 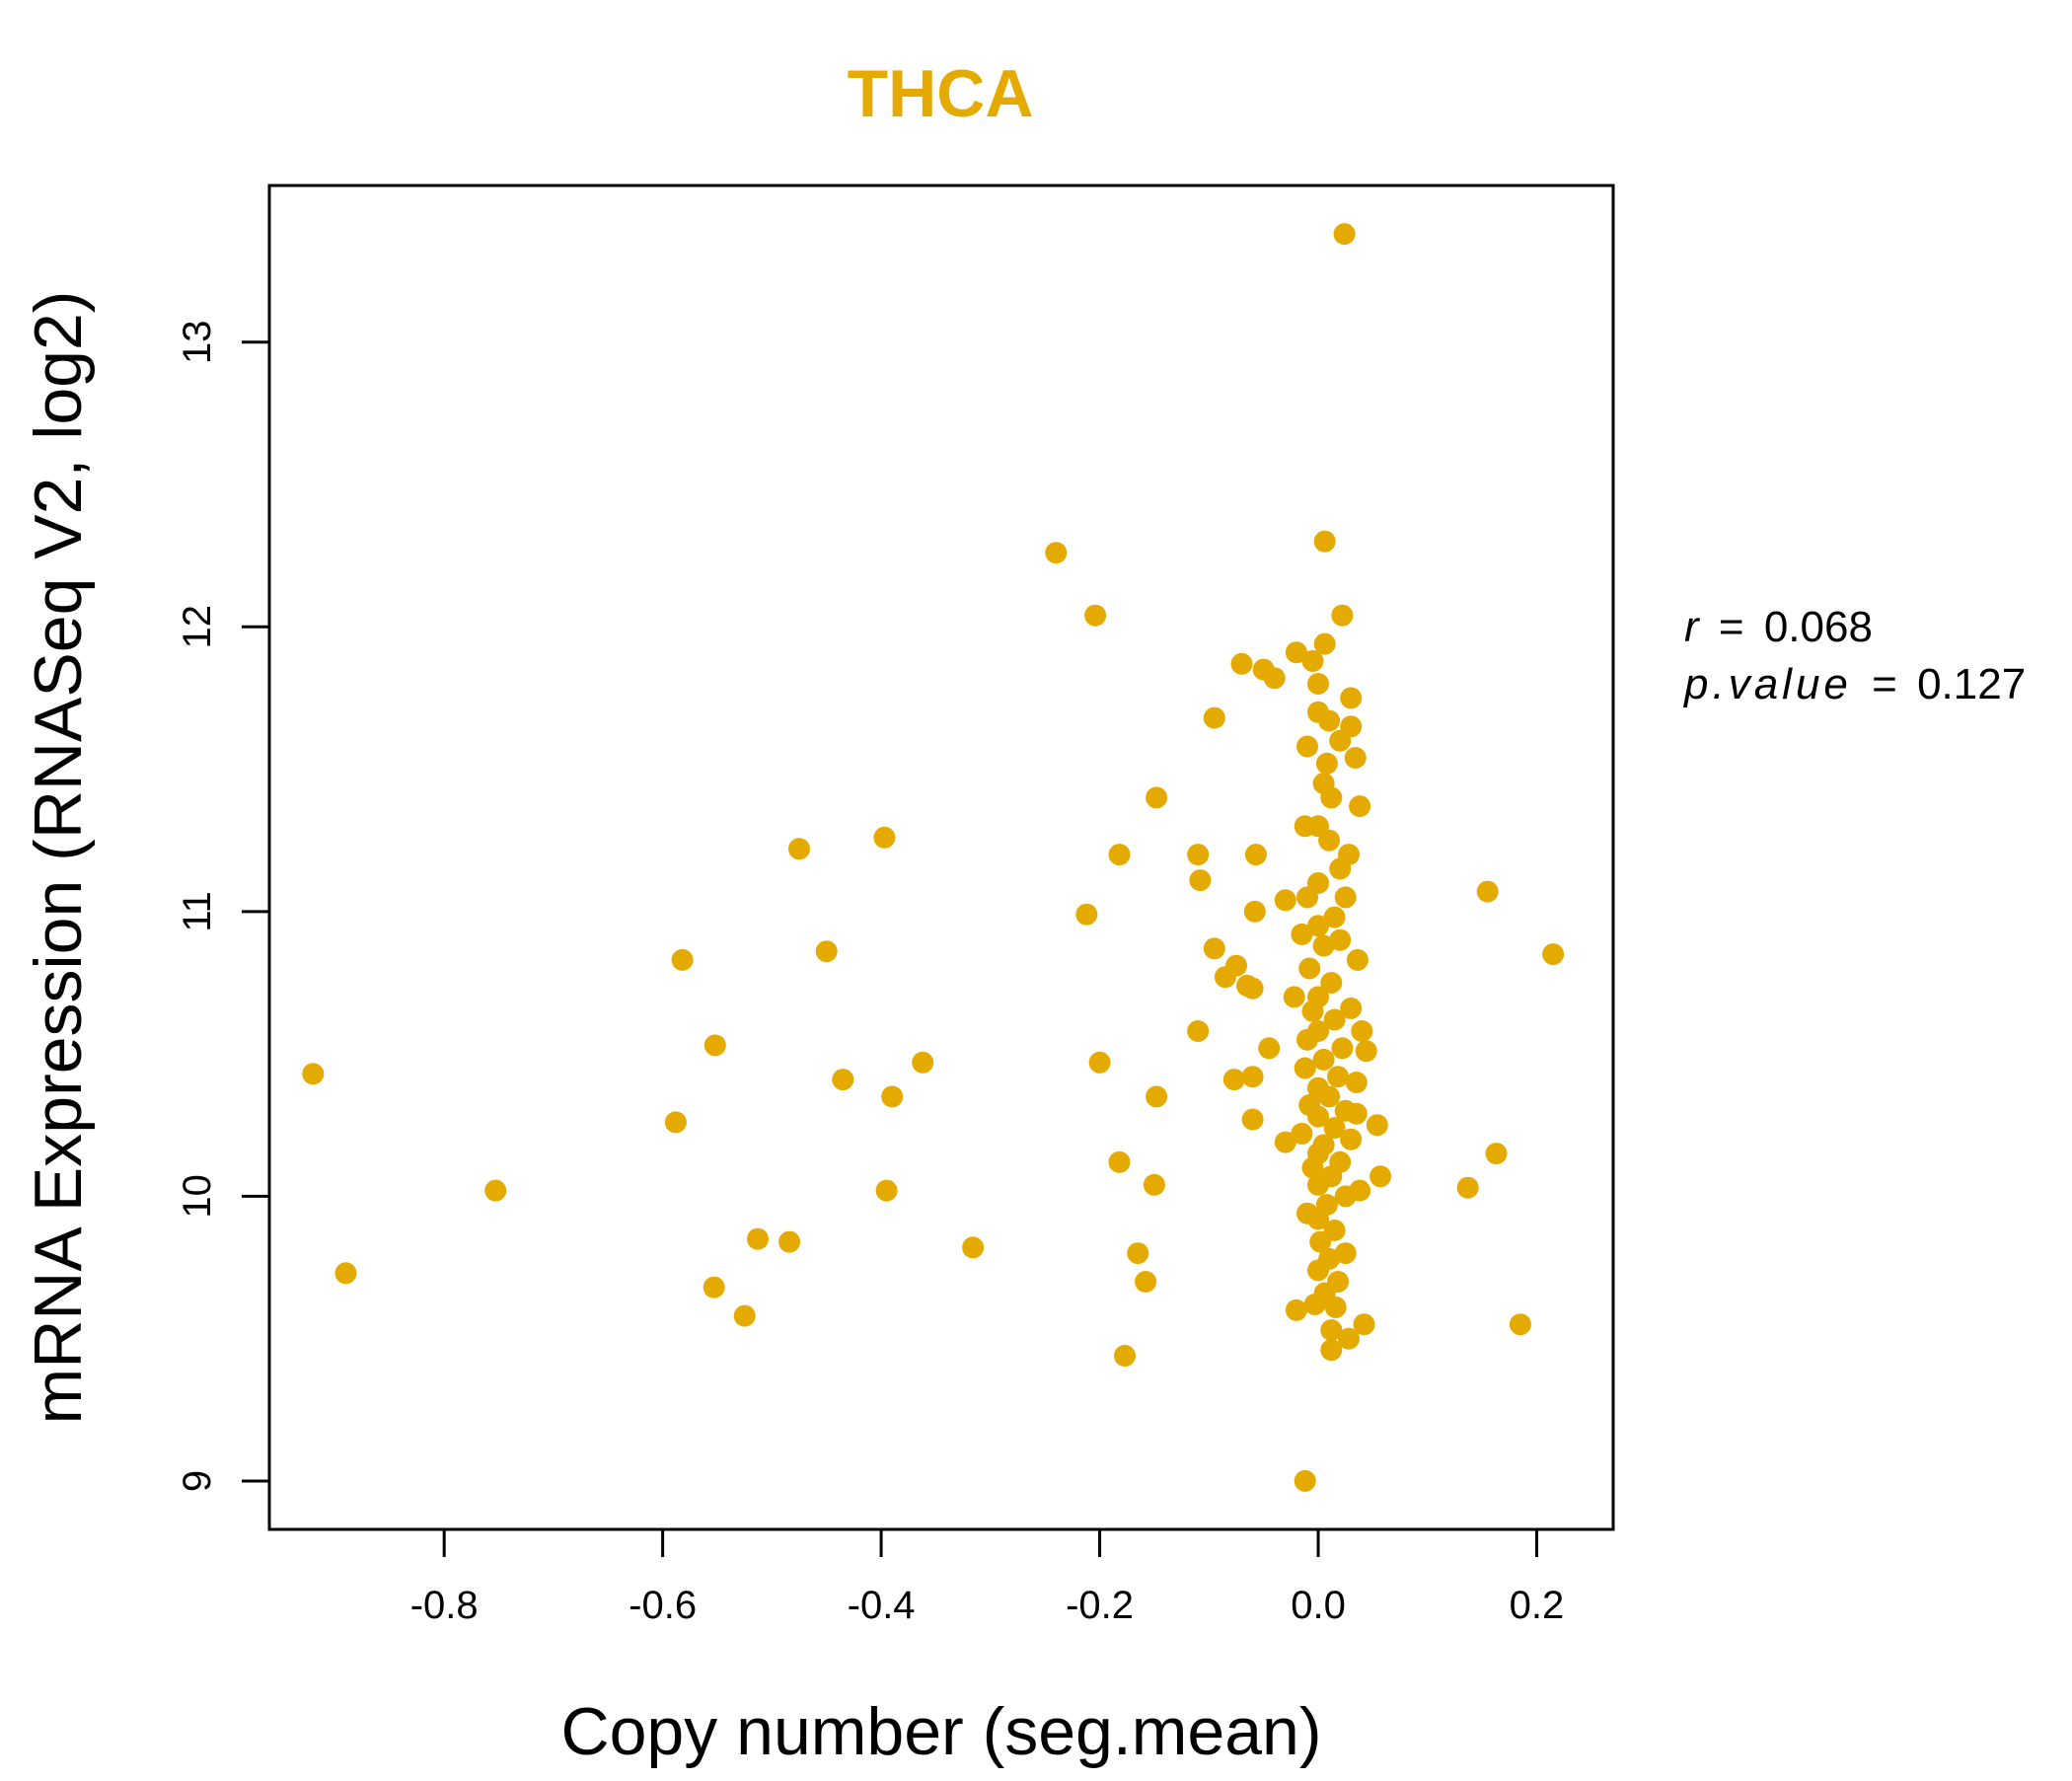 What do you see at coordinates (198, 1196) in the screenshot?
I see `y-tick-label: 10` at bounding box center [198, 1196].